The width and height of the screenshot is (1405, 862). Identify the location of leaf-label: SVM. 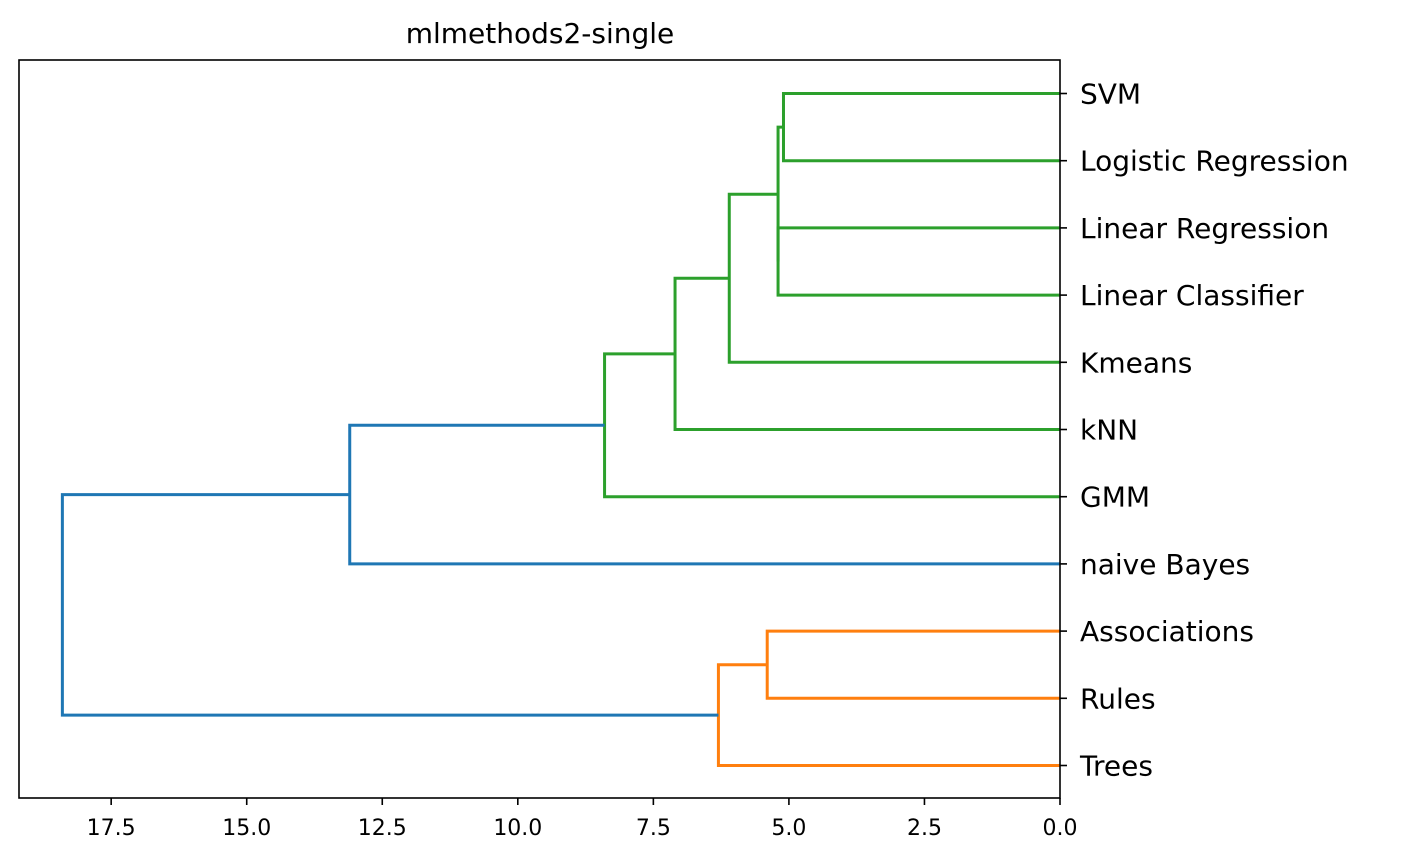
(1110, 94).